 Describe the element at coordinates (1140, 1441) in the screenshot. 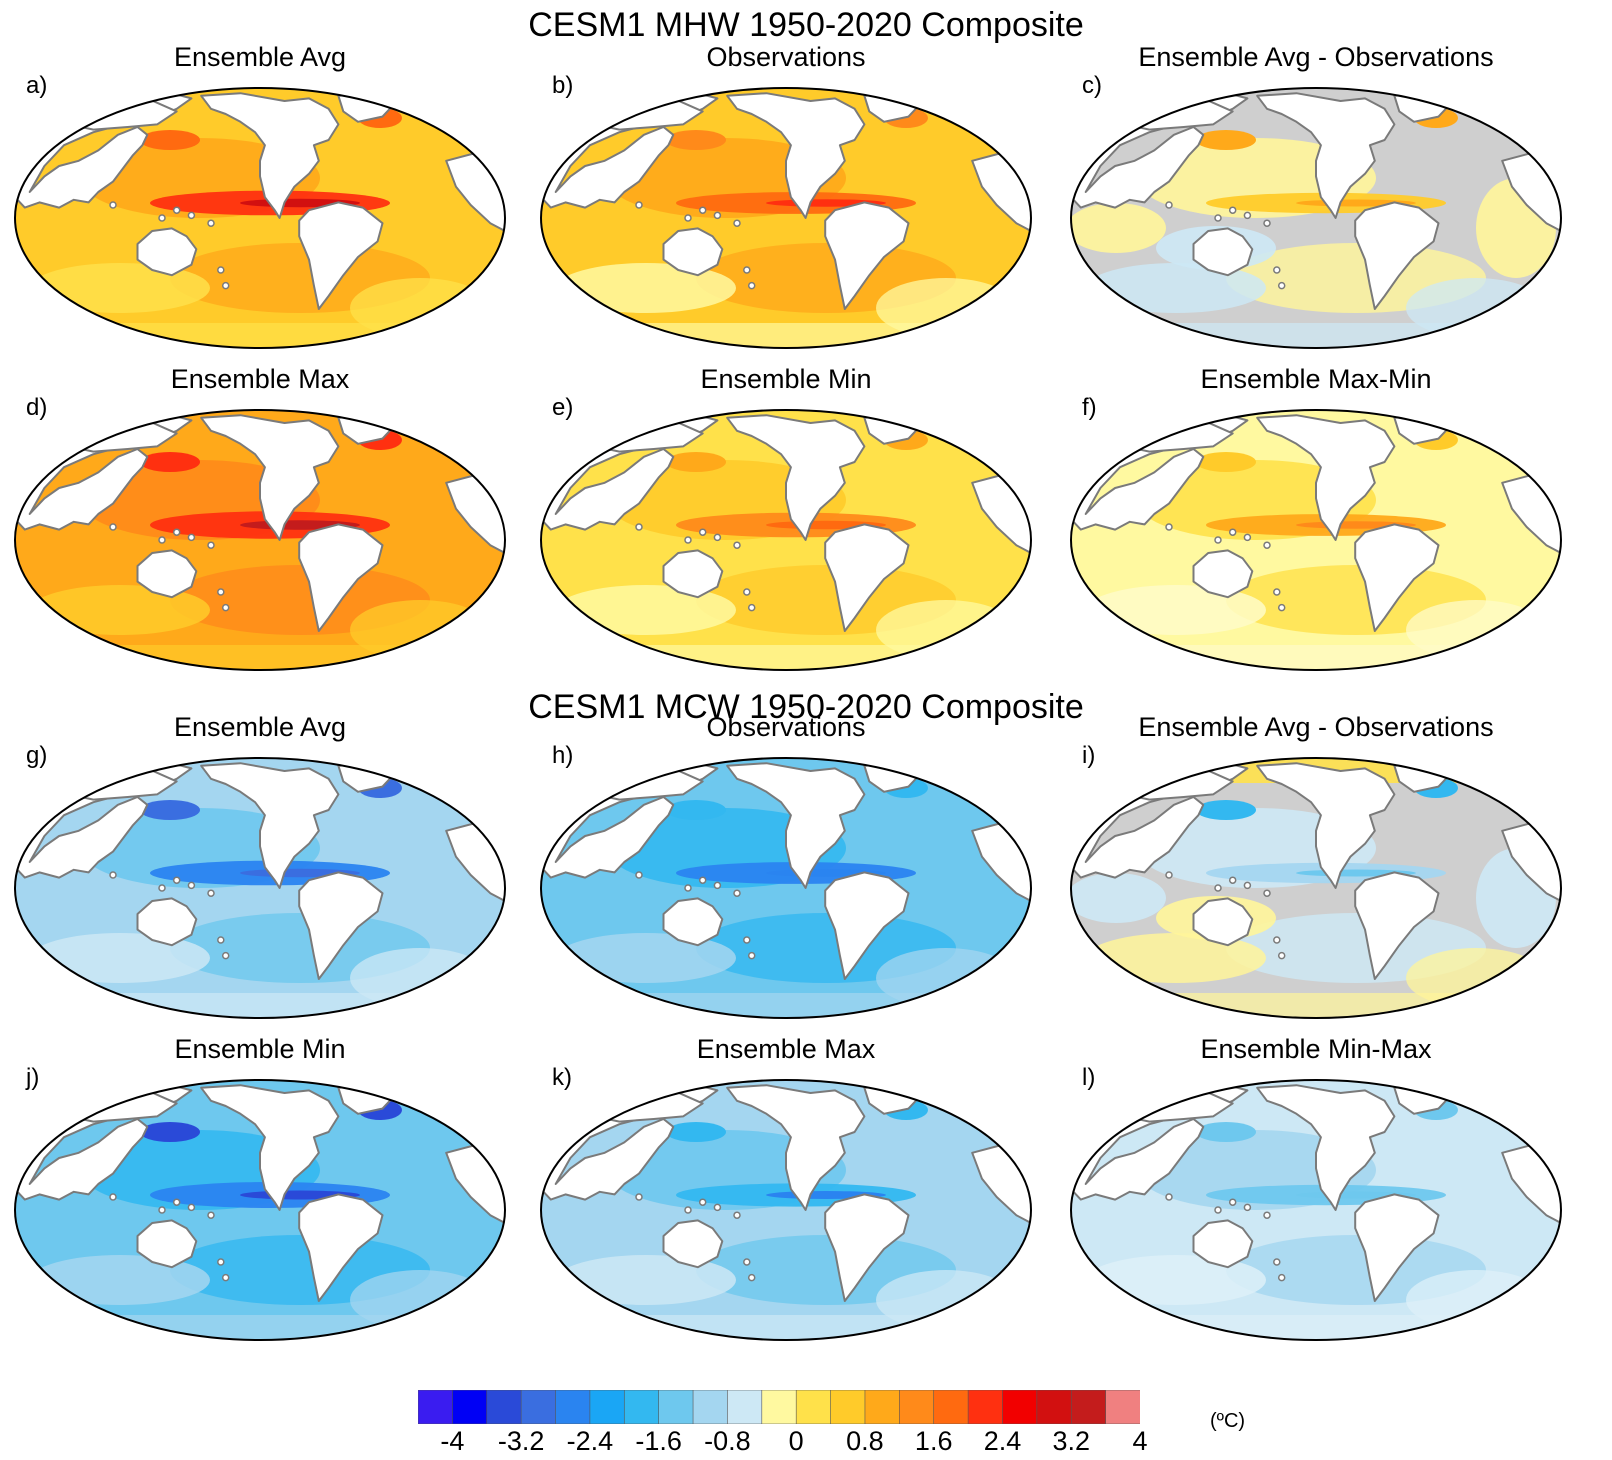

I see `colorbar-tick-label: 4` at that location.